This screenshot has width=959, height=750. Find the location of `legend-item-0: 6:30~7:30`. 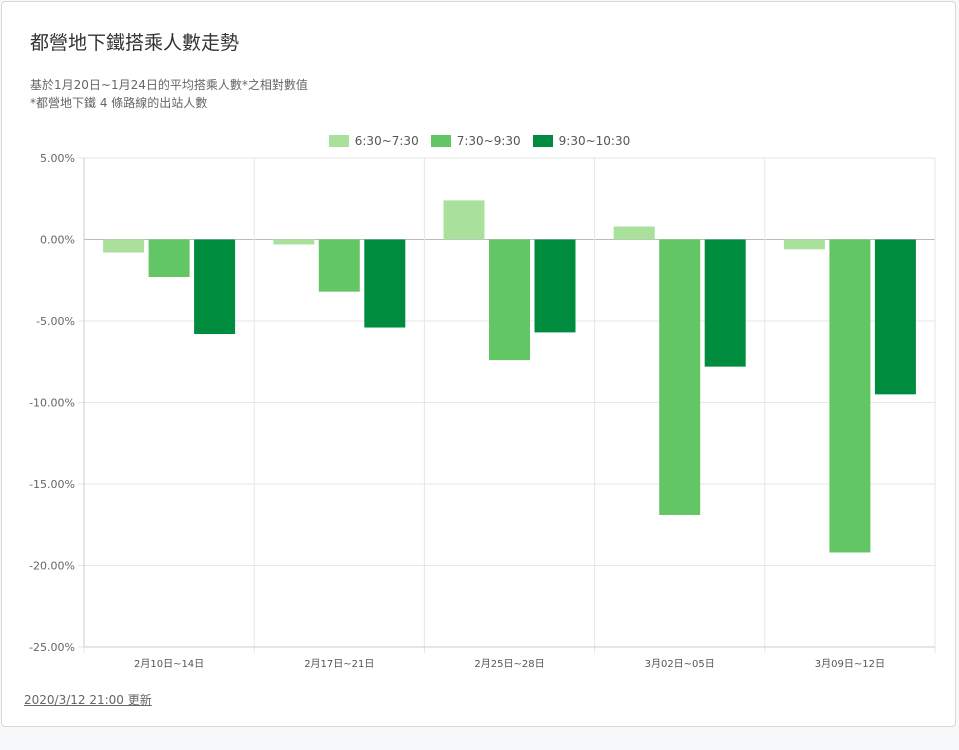

legend-item-0: 6:30~7:30 is located at coordinates (373, 141).